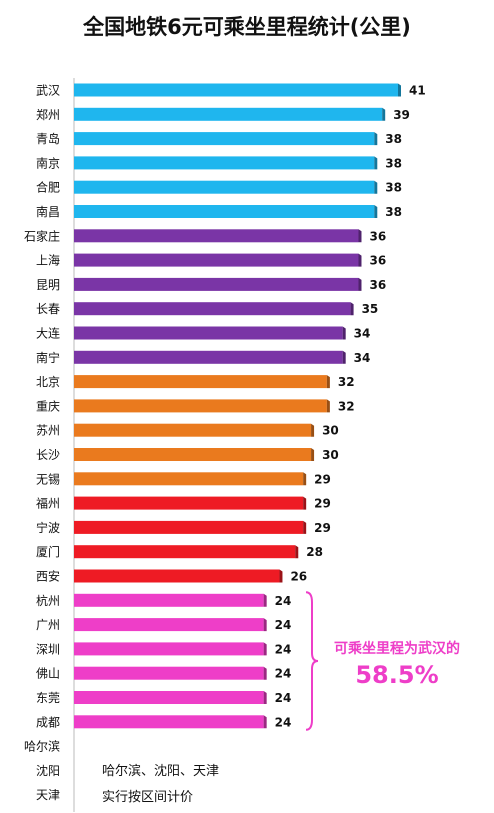 This screenshot has height=813, width=494. I want to click on category-label: 昆明, so click(48, 285).